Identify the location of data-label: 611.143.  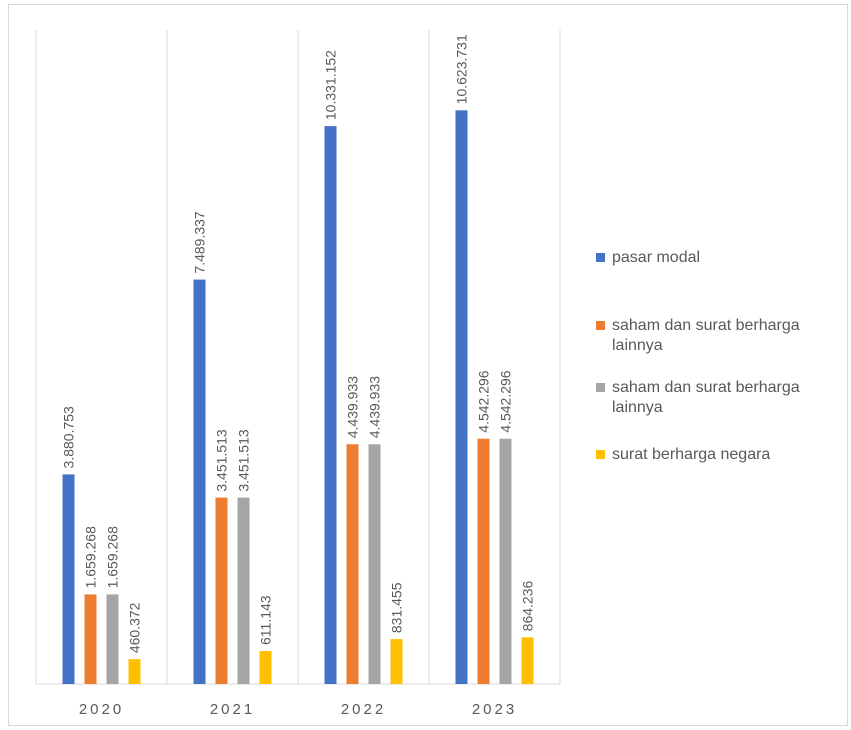
(266, 620).